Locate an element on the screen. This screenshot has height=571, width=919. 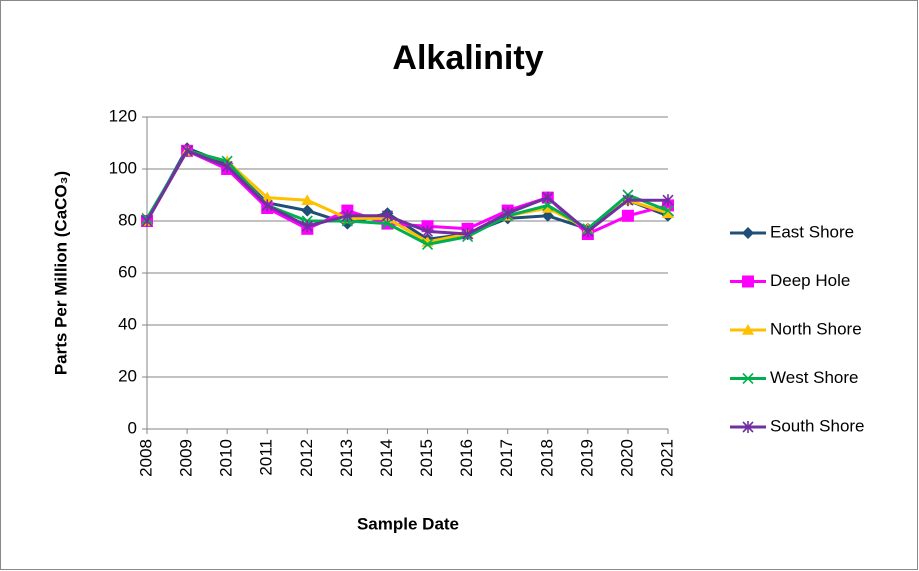
x-tick-label: 2015 is located at coordinates (426, 458).